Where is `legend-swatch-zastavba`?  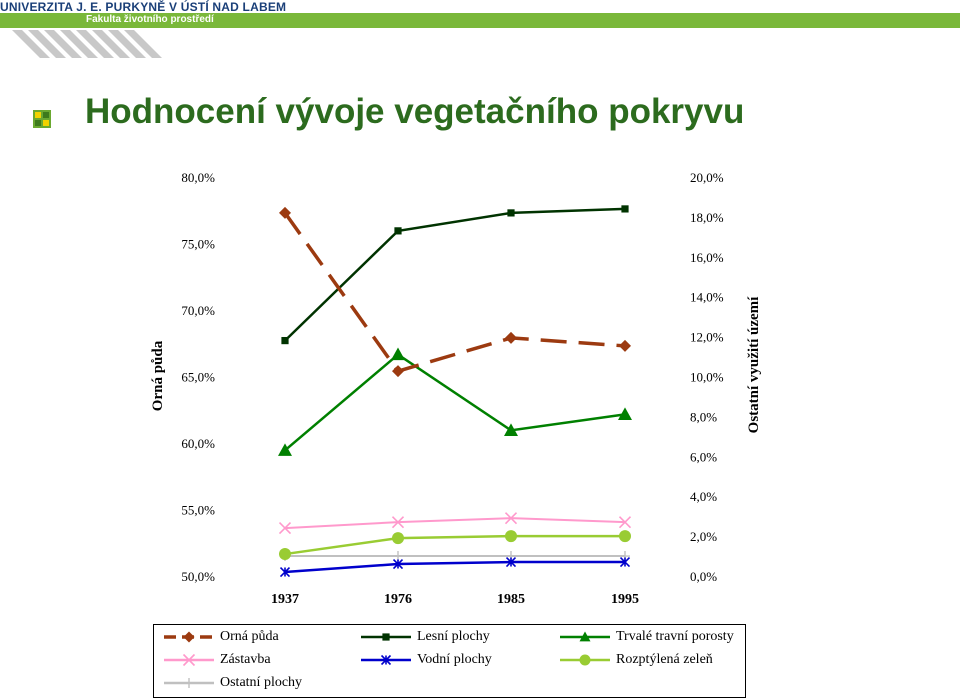
legend-swatch-zastavba is located at coordinates (189, 660).